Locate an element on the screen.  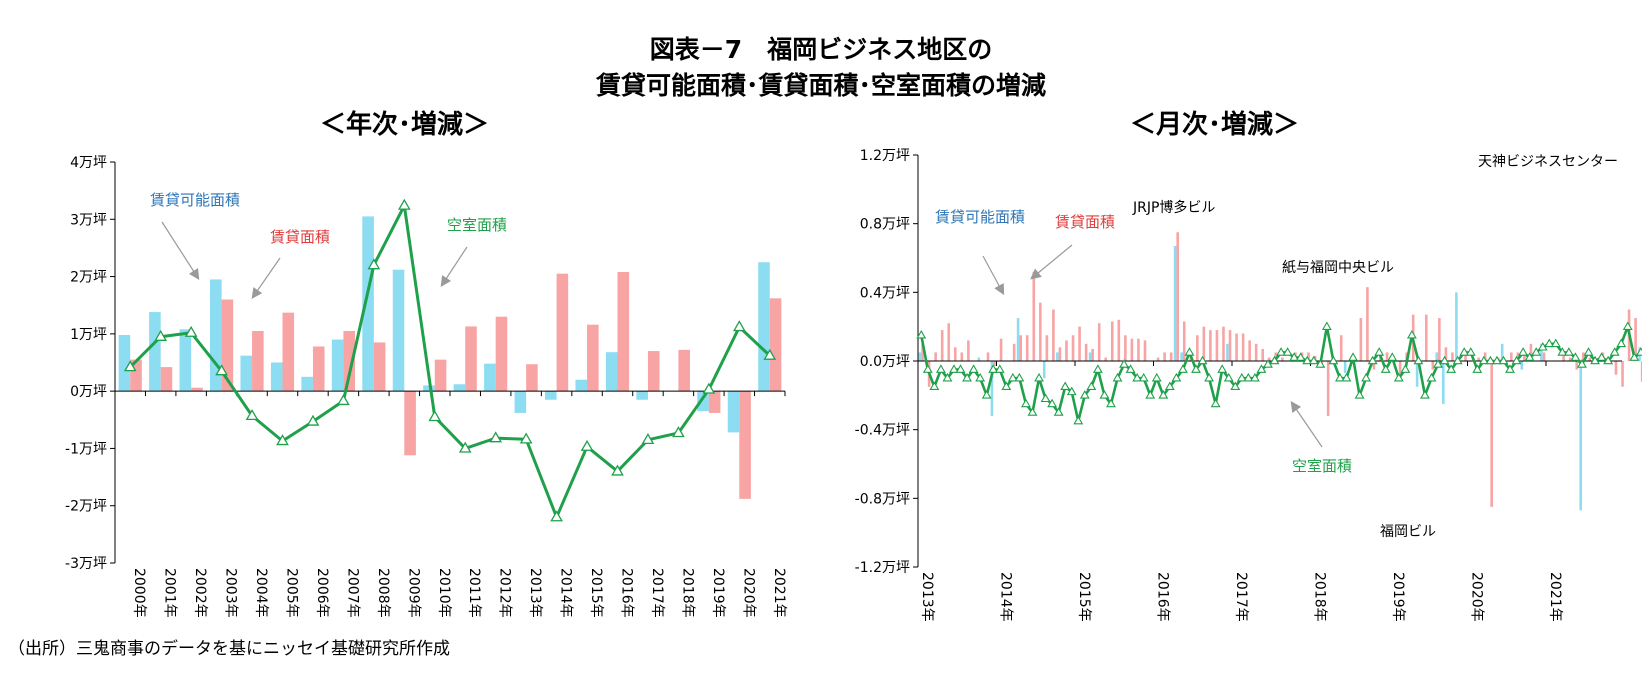
left-y-tick-label: 1万坪 is located at coordinates (88, 335).